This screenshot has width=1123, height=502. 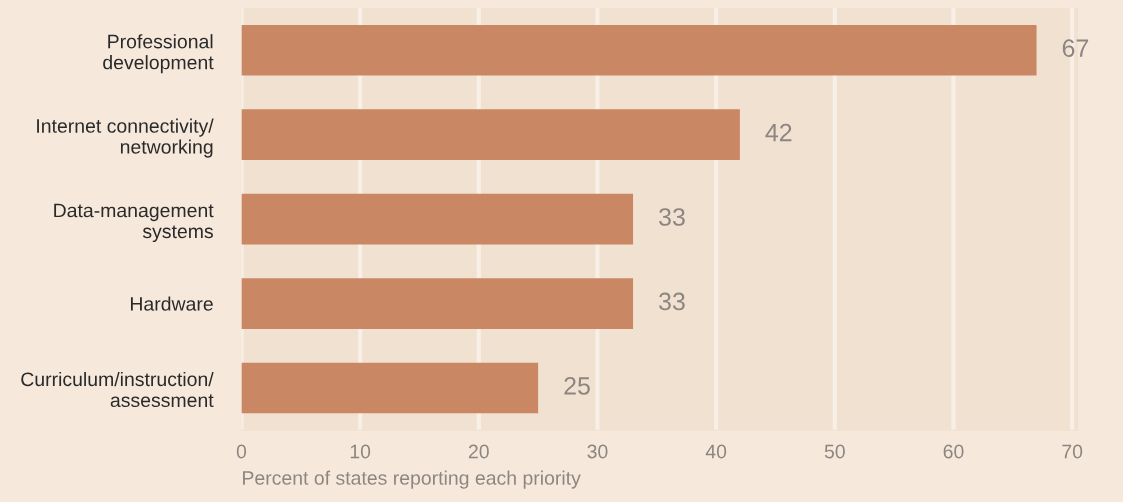 I want to click on x-tick-label: 60, so click(x=953, y=451).